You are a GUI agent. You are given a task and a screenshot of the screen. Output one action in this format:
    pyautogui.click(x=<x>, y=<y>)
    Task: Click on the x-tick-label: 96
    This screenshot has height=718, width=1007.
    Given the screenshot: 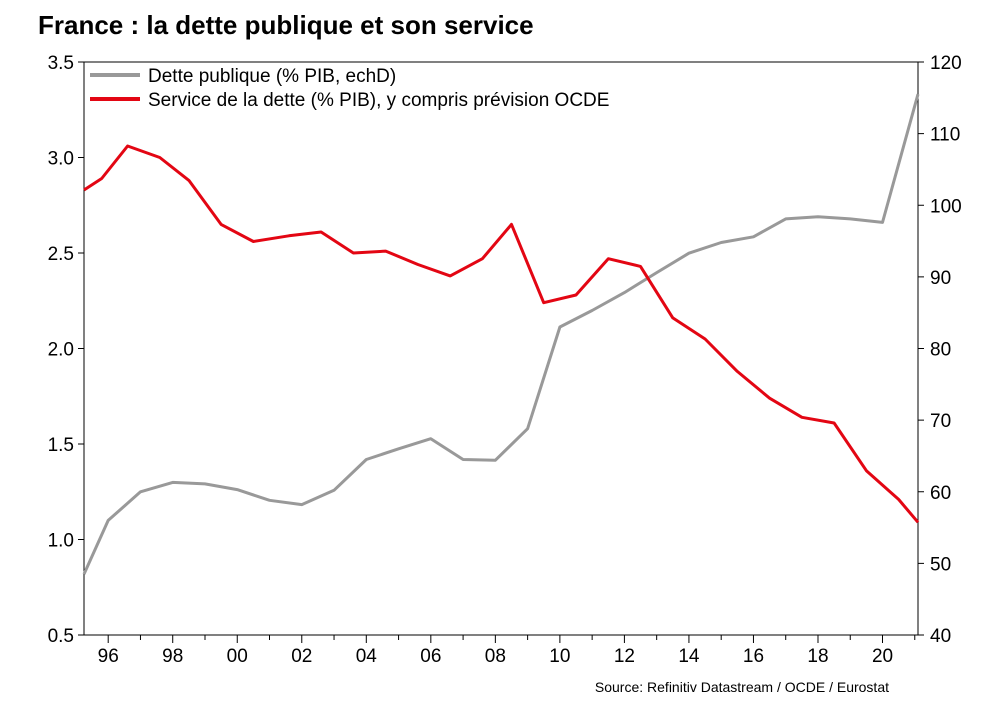 What is the action you would take?
    pyautogui.click(x=108, y=656)
    